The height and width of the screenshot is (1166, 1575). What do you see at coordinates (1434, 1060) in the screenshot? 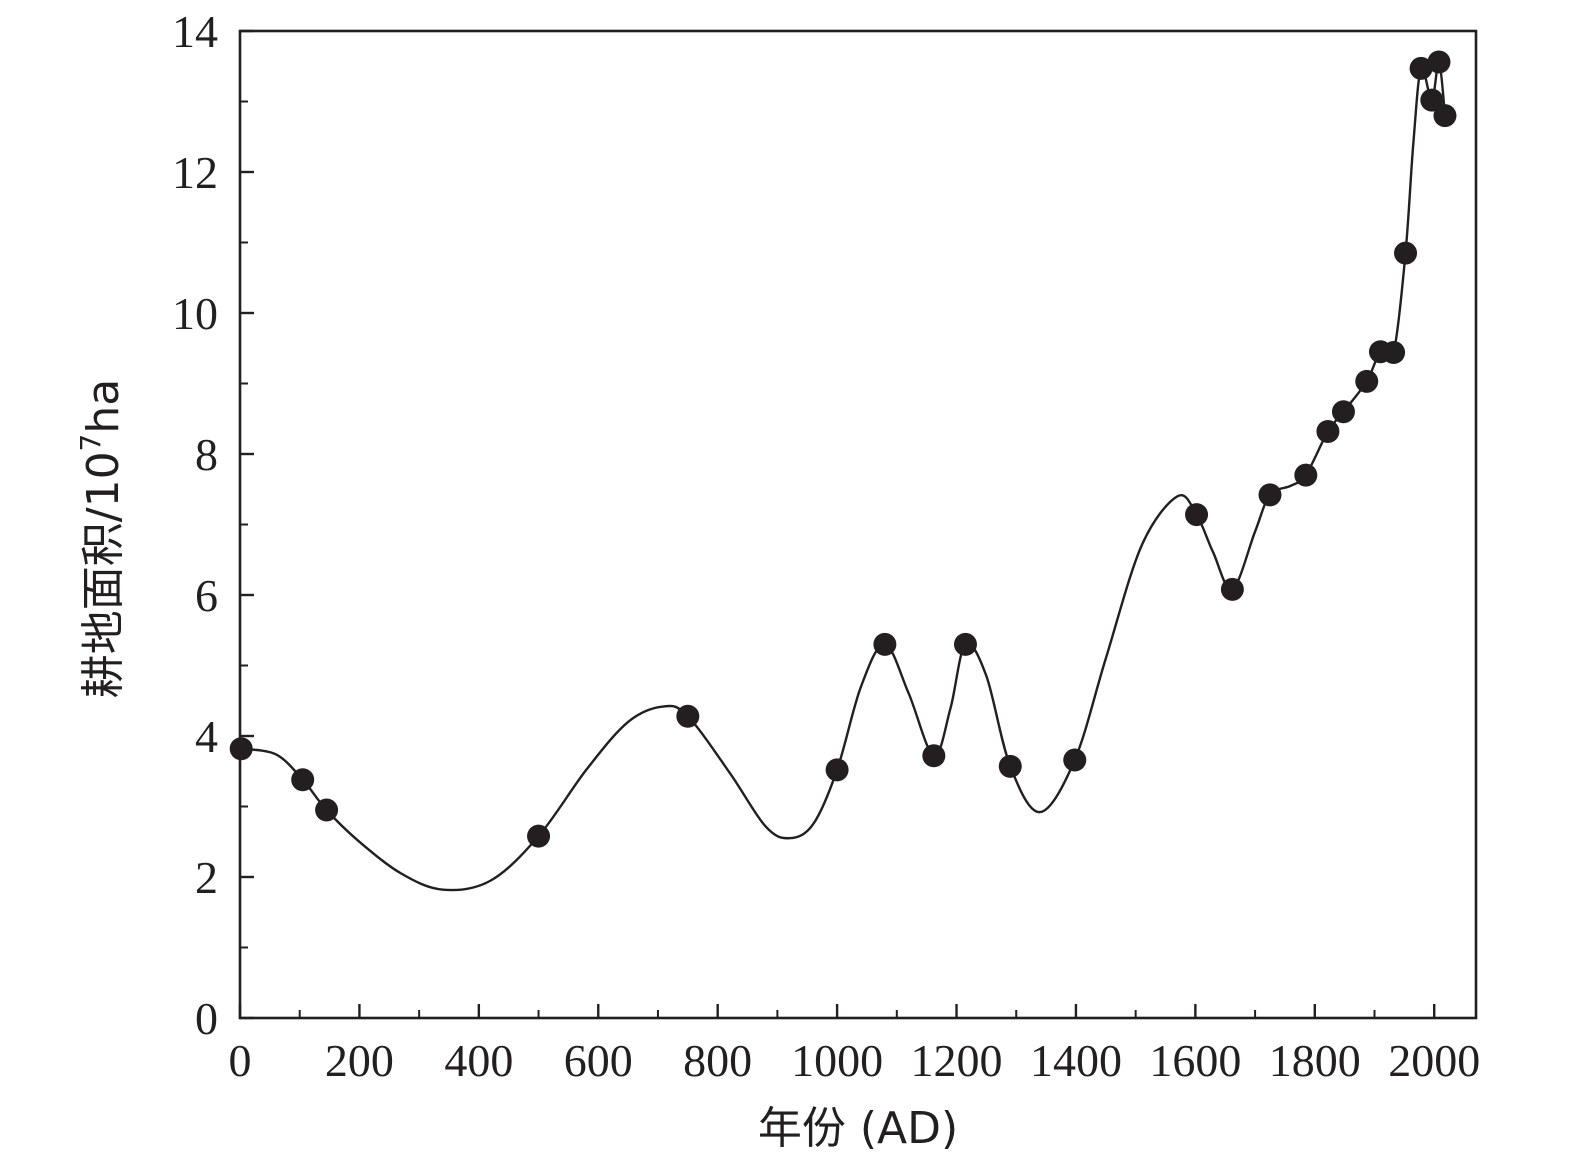
I see `x-tick-label: 2000` at bounding box center [1434, 1060].